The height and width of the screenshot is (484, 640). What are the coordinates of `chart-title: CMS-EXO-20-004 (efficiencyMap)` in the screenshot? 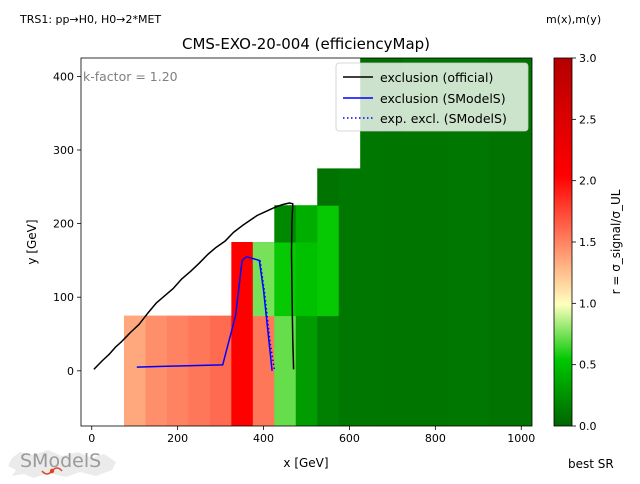 It's located at (306, 44).